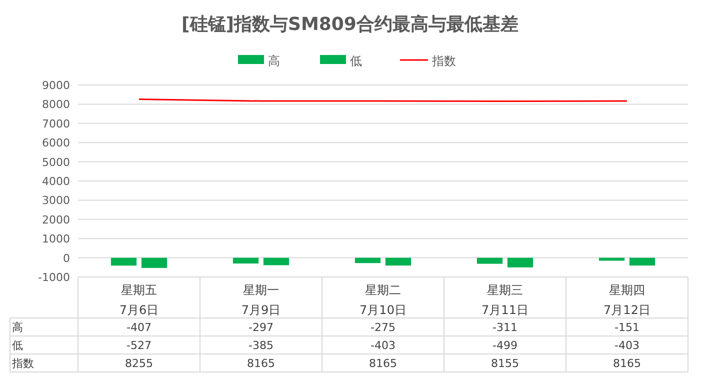 This screenshot has height=385, width=701. Describe the element at coordinates (505, 327) in the screenshot. I see `data-label: -311` at that location.